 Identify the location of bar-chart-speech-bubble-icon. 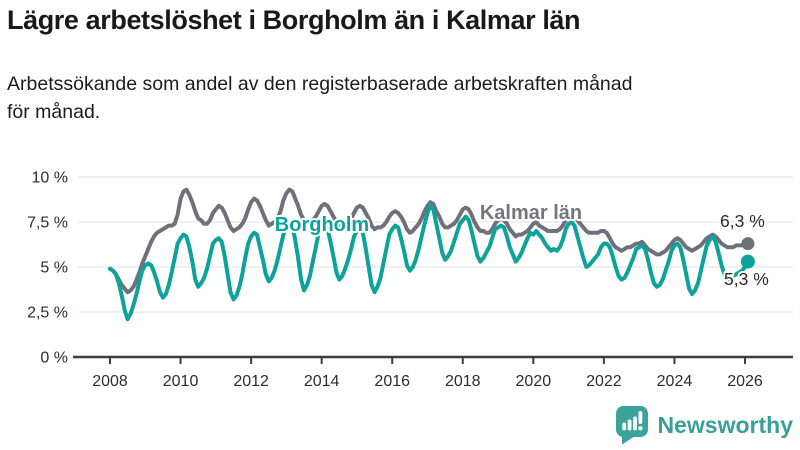
(631, 425).